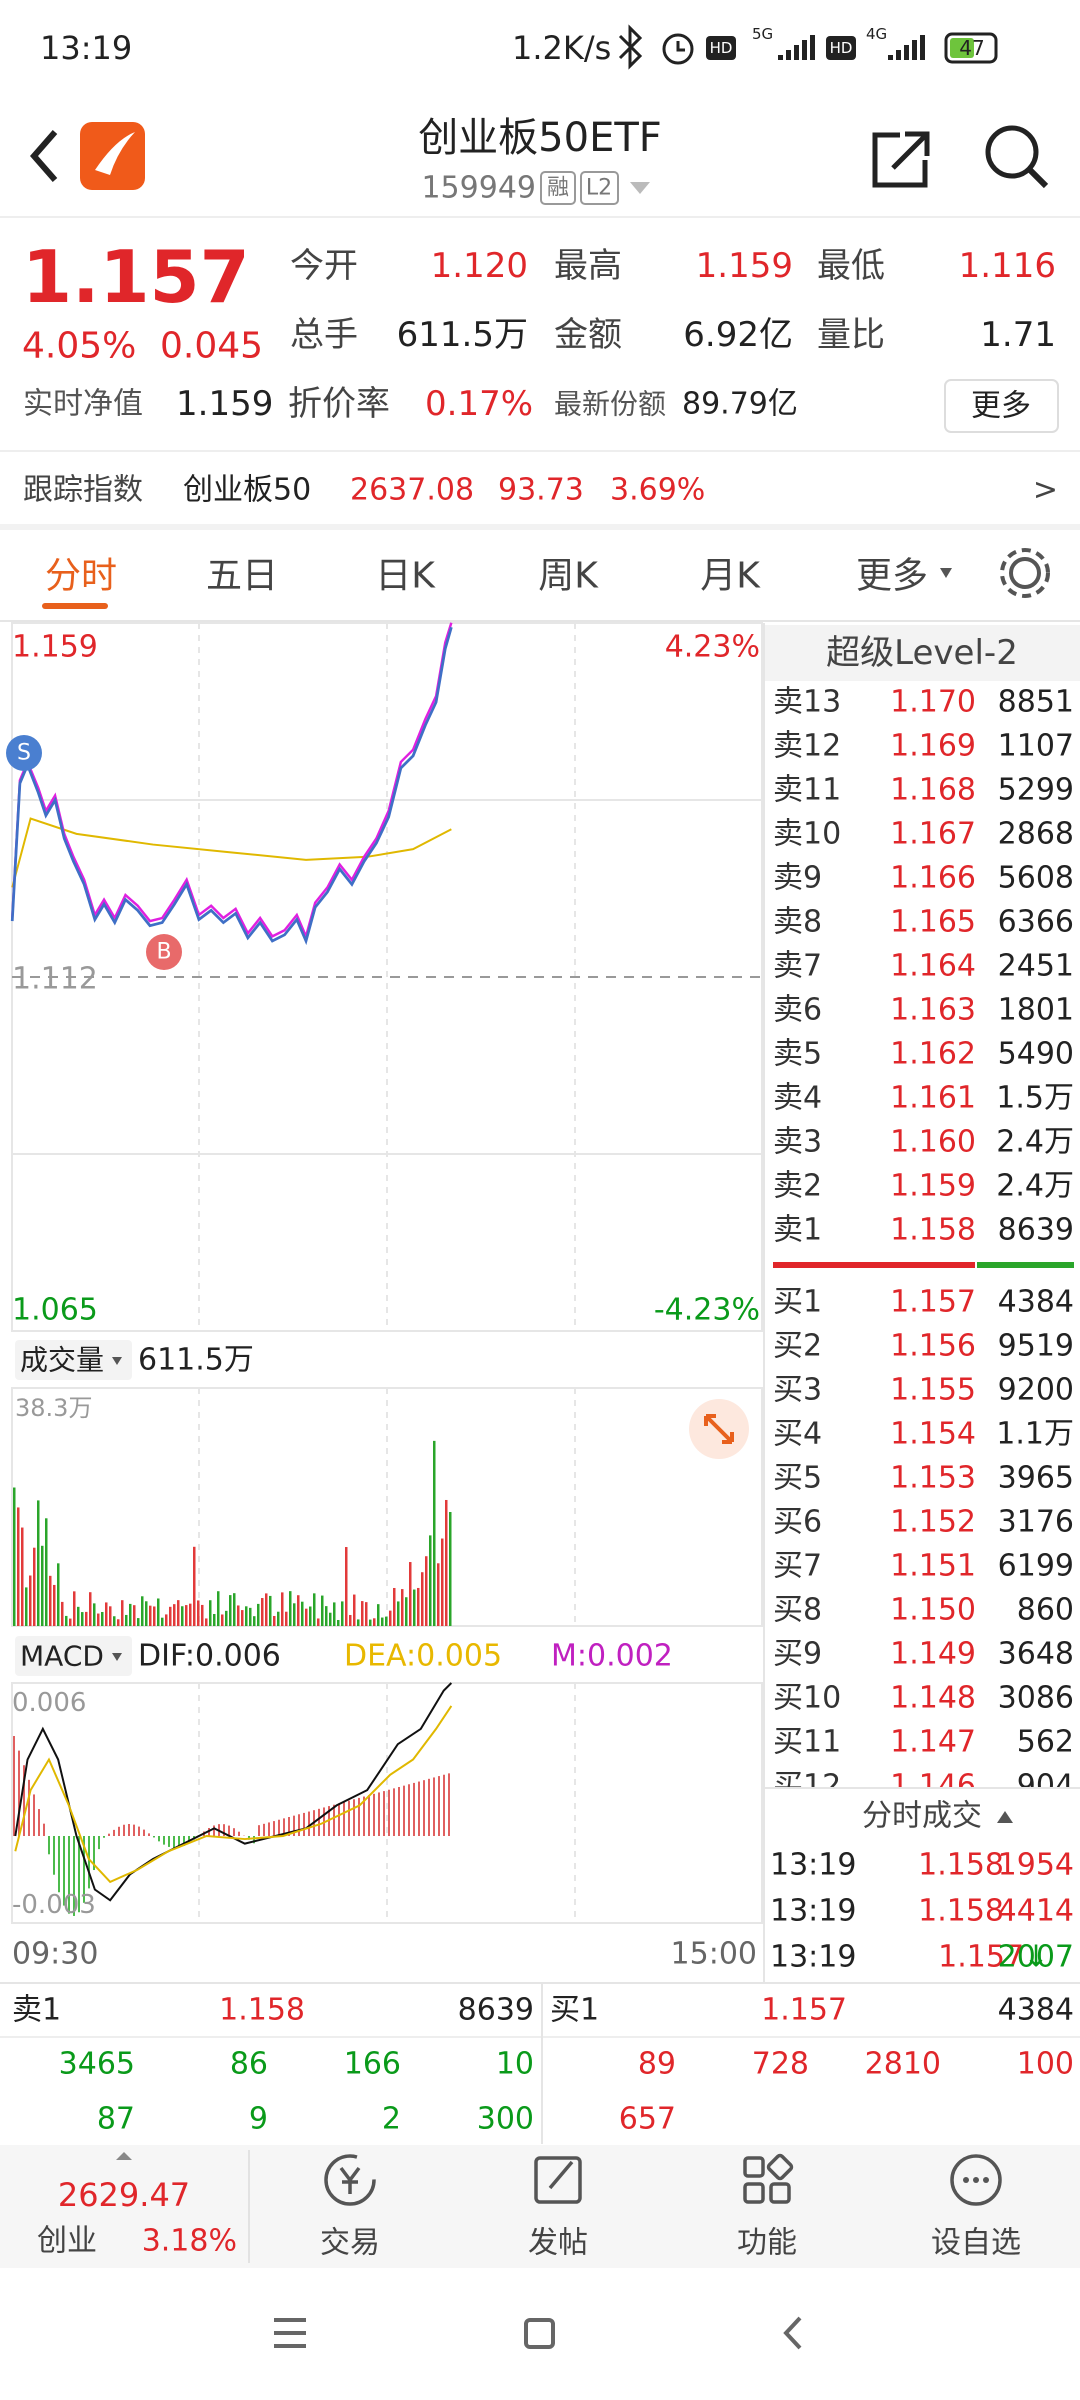 The width and height of the screenshot is (1080, 2400). I want to click on trade-direction: ↓, so click(1035, 1957).